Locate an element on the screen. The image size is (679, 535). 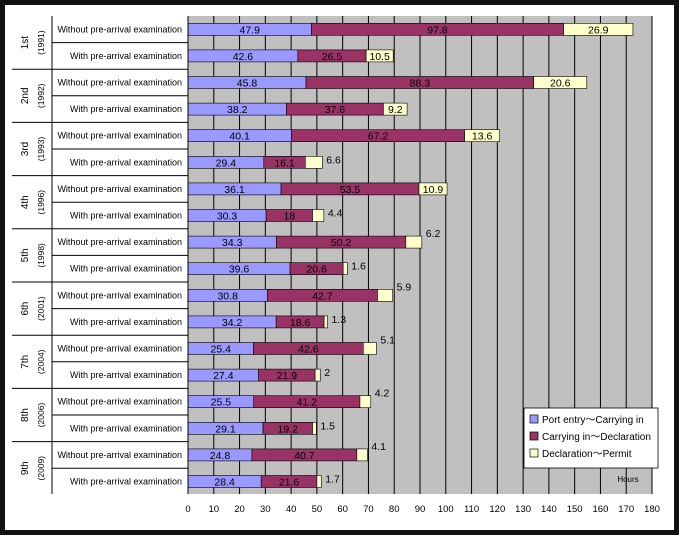
group-year-label: (1992) is located at coordinates (41, 95).